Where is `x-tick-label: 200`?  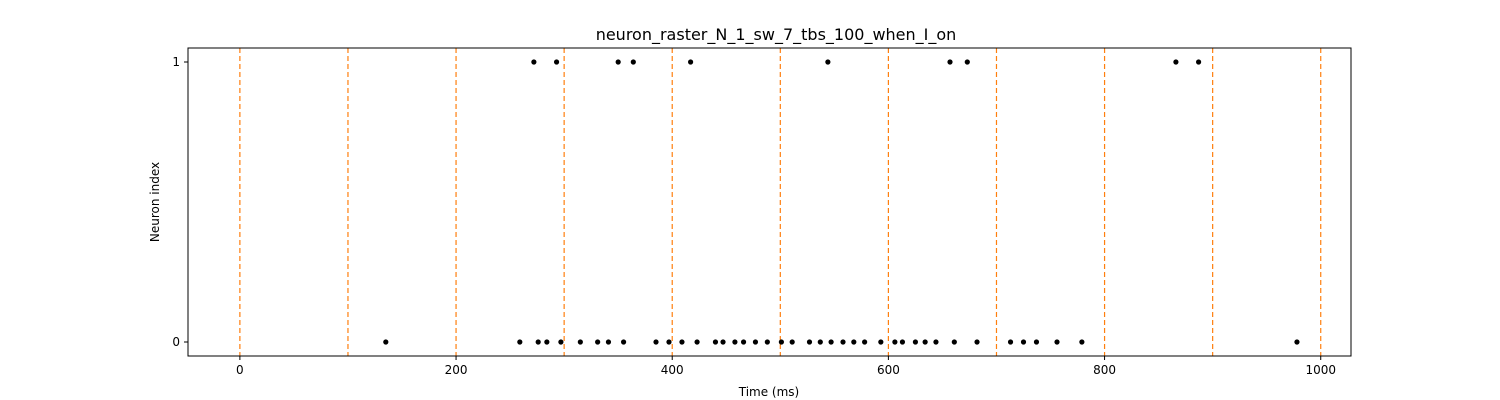 x-tick-label: 200 is located at coordinates (456, 370).